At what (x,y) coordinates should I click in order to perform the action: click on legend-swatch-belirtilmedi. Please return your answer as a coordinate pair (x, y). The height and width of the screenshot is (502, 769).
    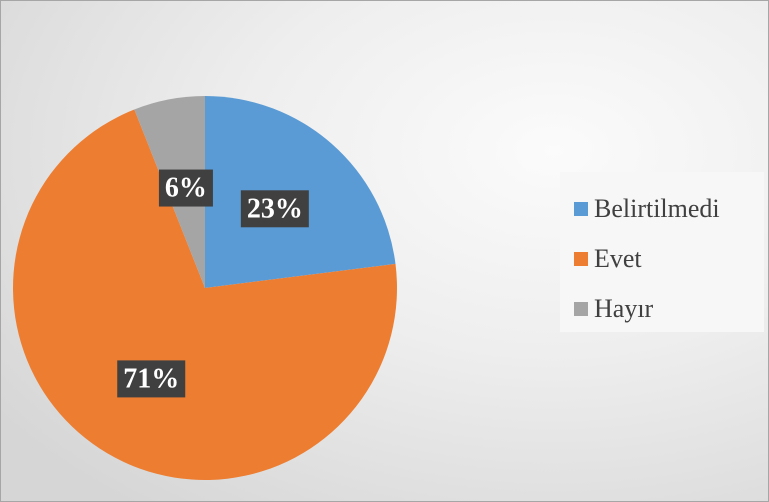
    Looking at the image, I should click on (581, 209).